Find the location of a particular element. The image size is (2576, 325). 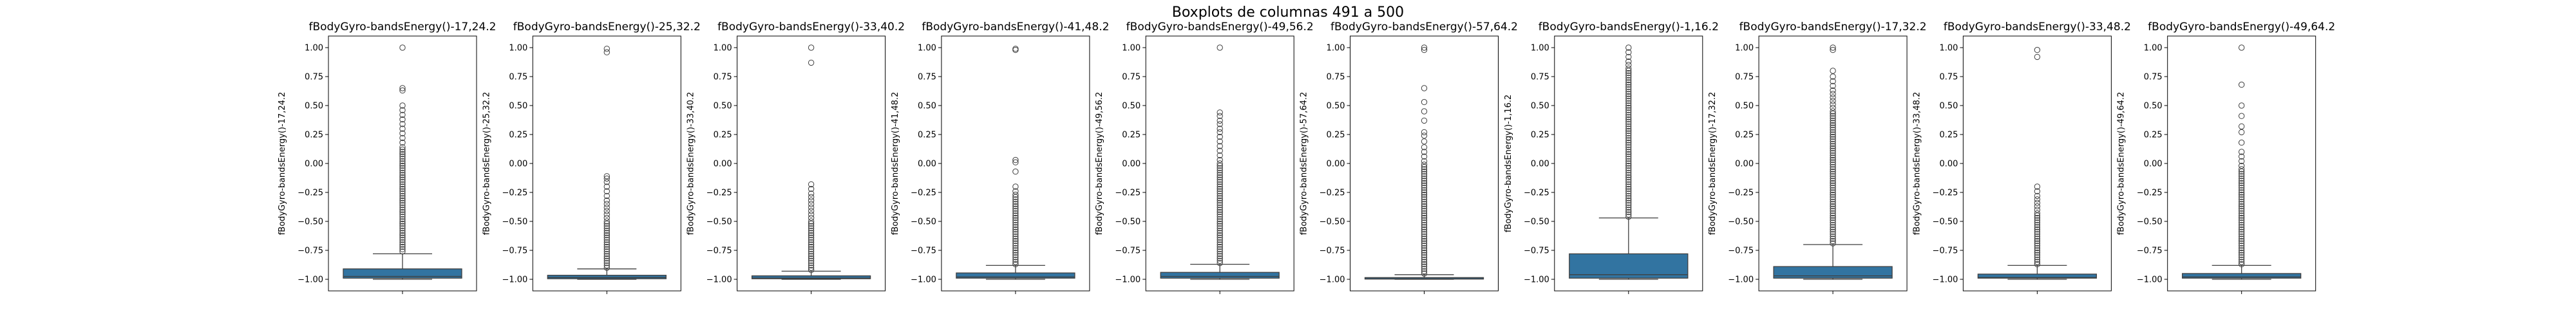

y-tick-label: −1.00 is located at coordinates (1537, 280).